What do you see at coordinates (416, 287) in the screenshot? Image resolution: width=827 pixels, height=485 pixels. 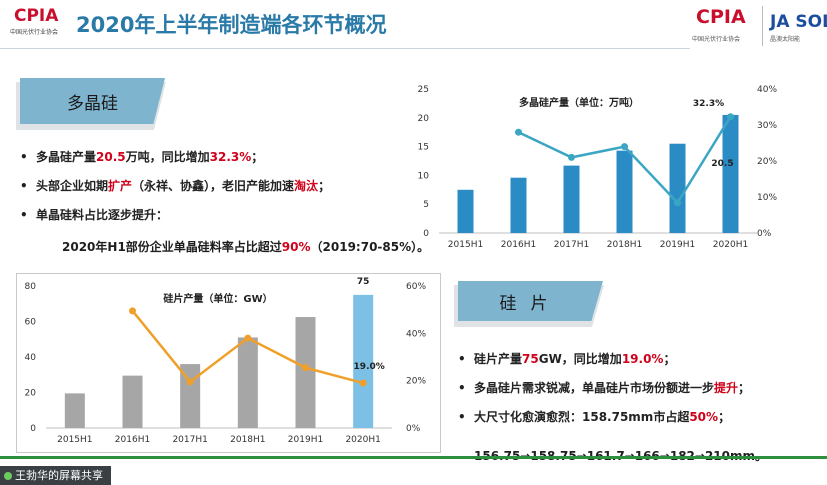 I see `y2-tick-label: 60%` at bounding box center [416, 287].